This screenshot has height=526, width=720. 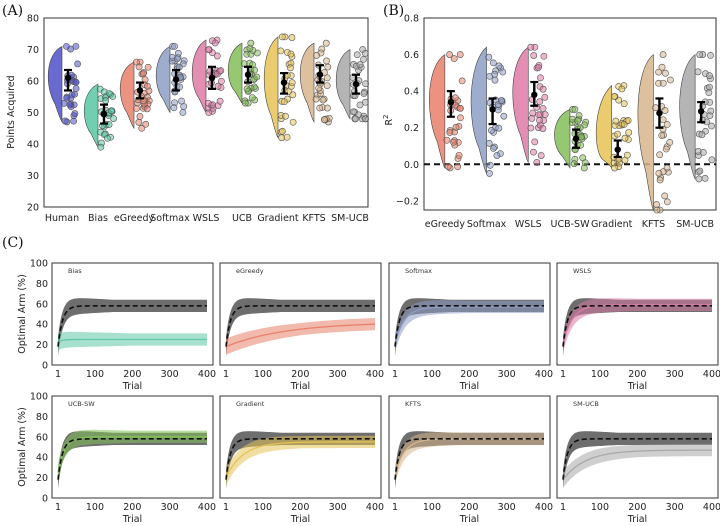 What do you see at coordinates (563, 507) in the screenshot?
I see `x-tick-label: 1` at bounding box center [563, 507].